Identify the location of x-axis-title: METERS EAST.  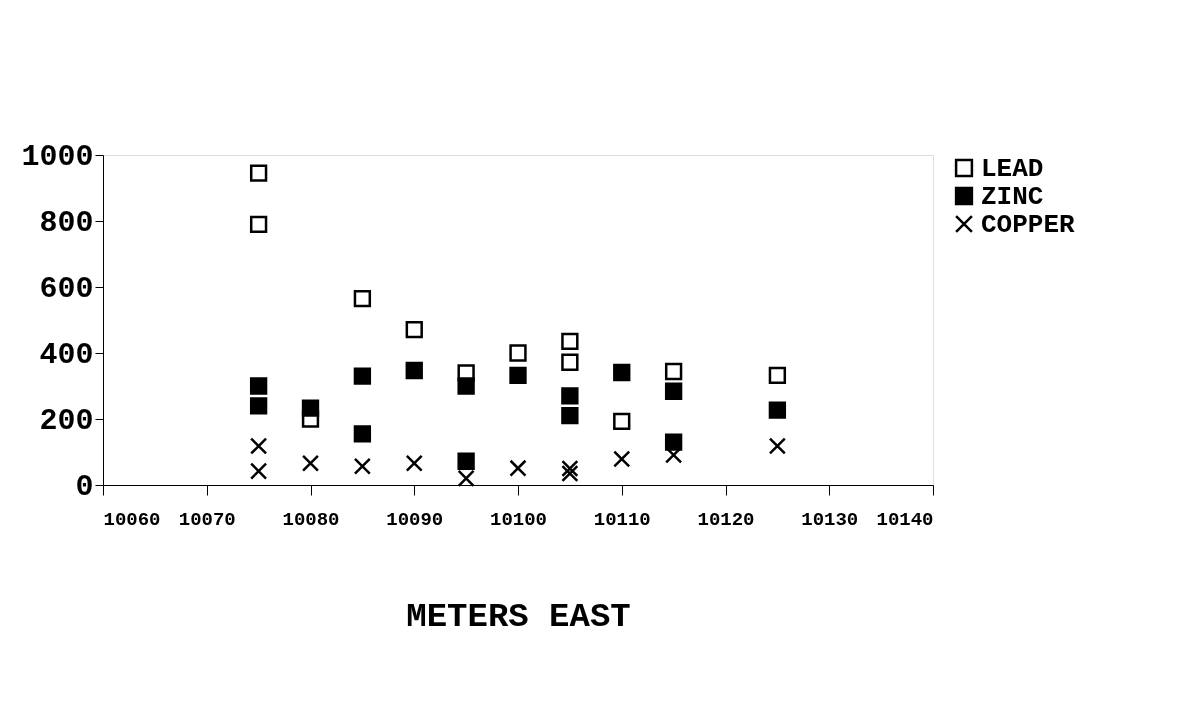
(518, 616).